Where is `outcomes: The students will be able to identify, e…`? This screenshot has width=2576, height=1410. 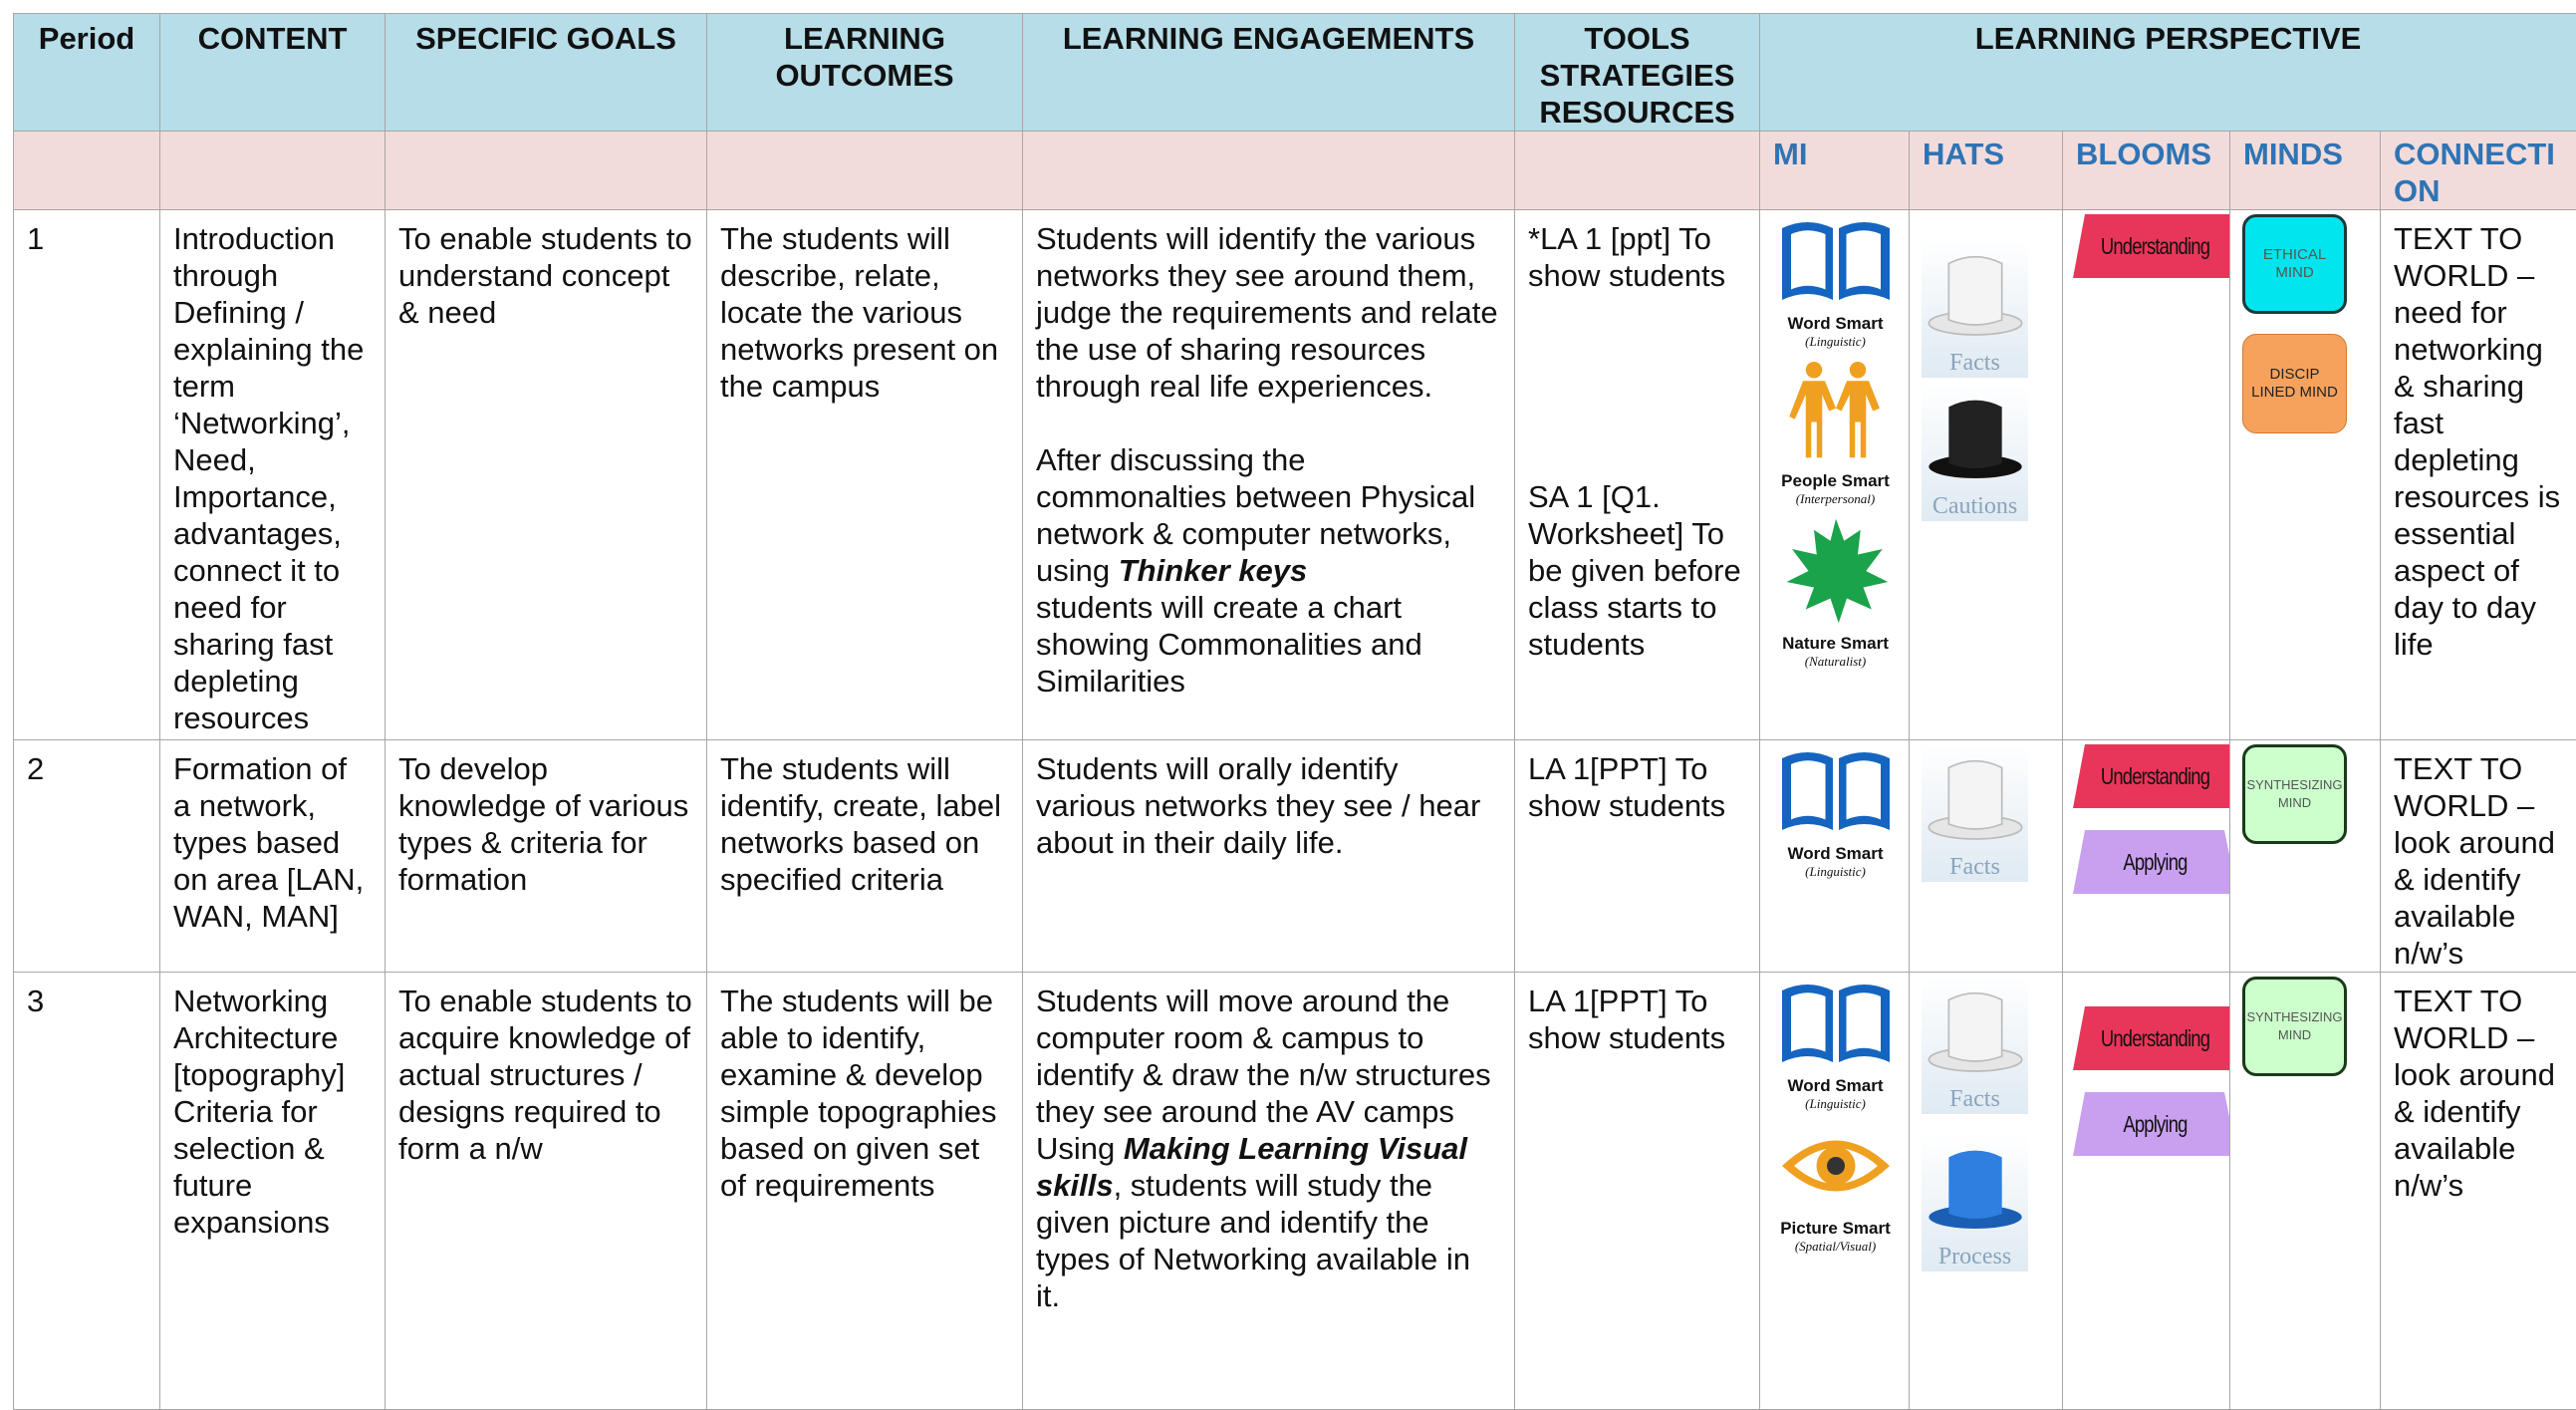
outcomes: The students will be able to identify, e… is located at coordinates (865, 1191).